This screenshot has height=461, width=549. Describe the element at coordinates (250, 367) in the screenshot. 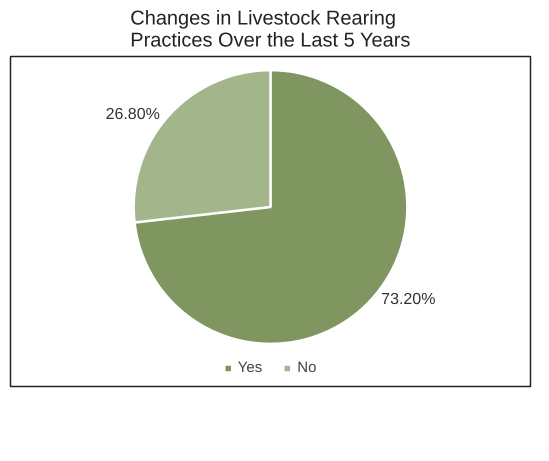

I see `legend-label: Yes` at that location.